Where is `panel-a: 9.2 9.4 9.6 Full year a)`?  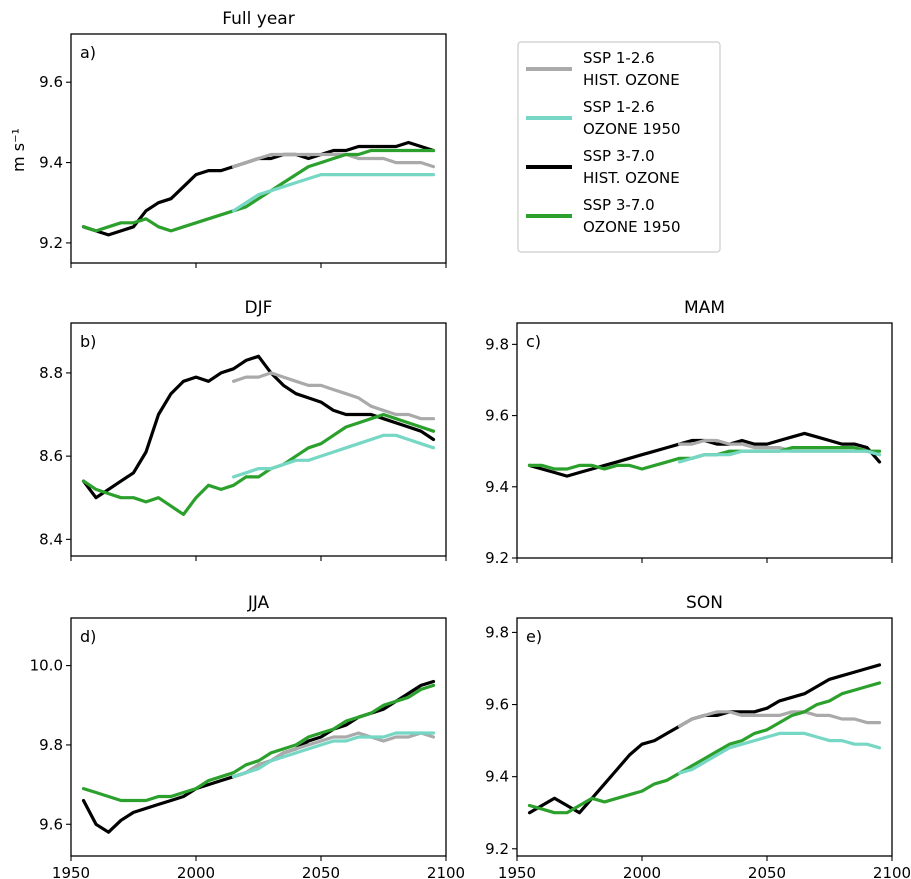 panel-a: 9.2 9.4 9.6 Full year a) is located at coordinates (243, 138).